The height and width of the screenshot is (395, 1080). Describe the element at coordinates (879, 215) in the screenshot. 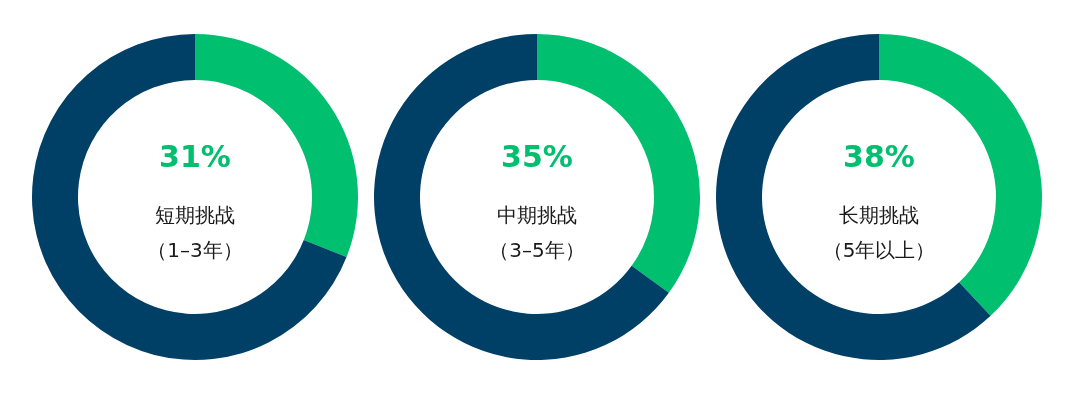

I see `text: 长期挑战` at that location.